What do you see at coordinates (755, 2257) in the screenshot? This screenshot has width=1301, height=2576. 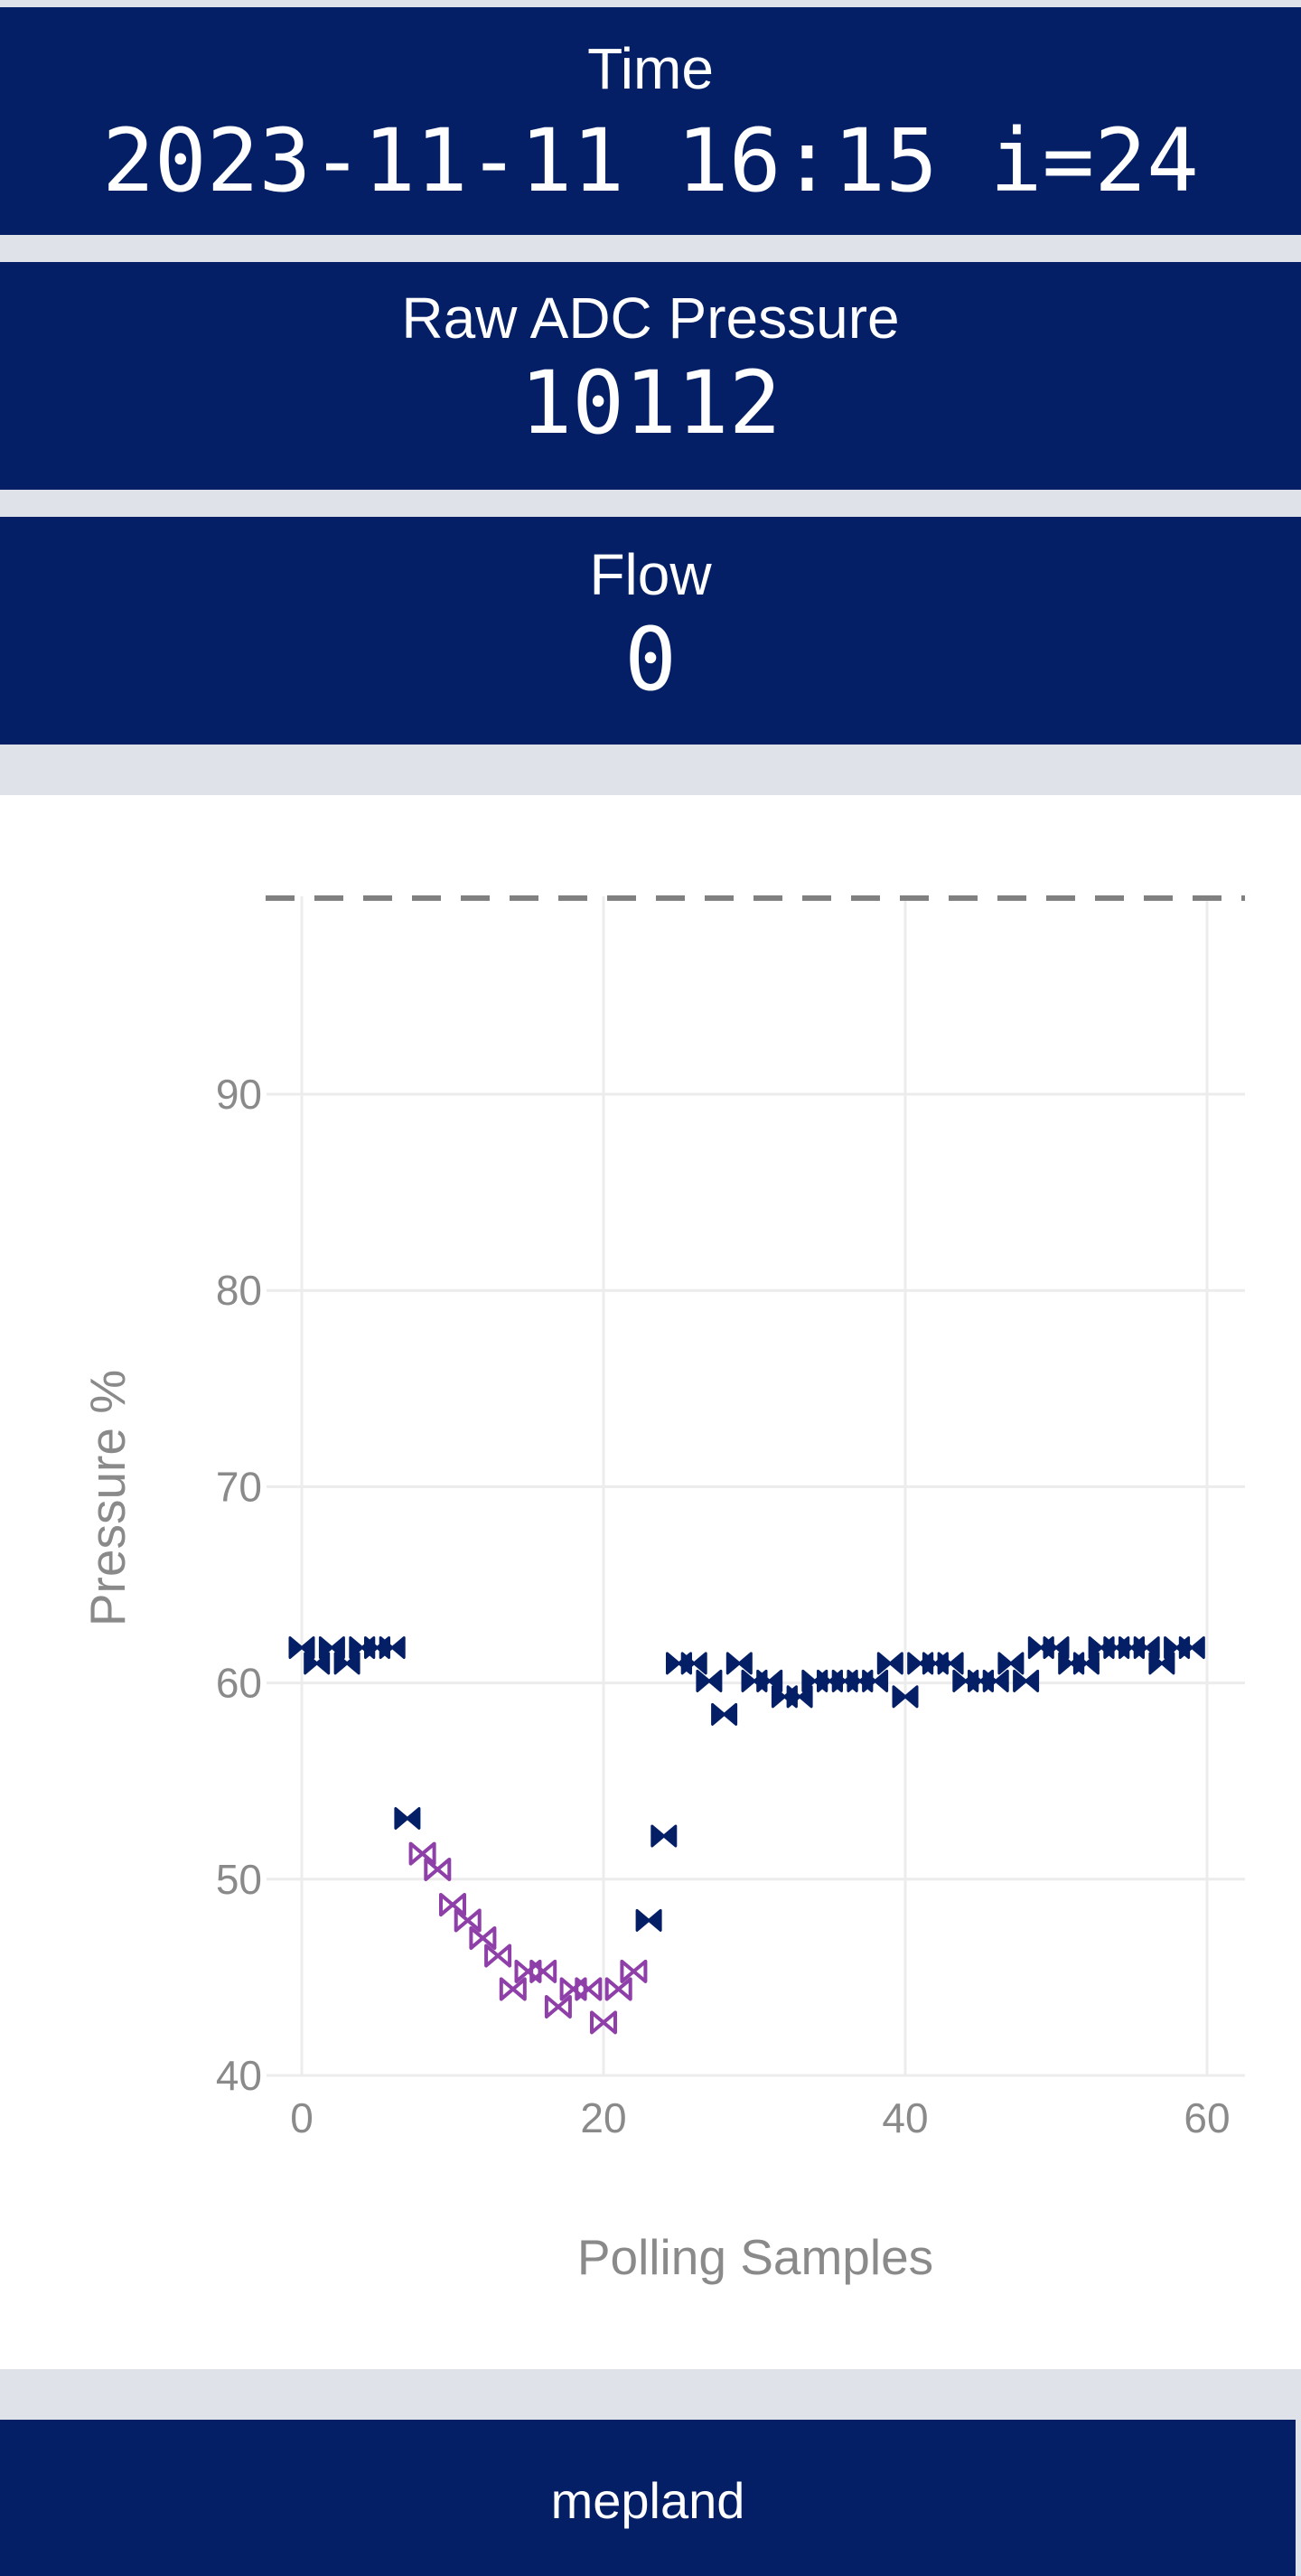 I see `x-axis-label: Polling Samples` at bounding box center [755, 2257].